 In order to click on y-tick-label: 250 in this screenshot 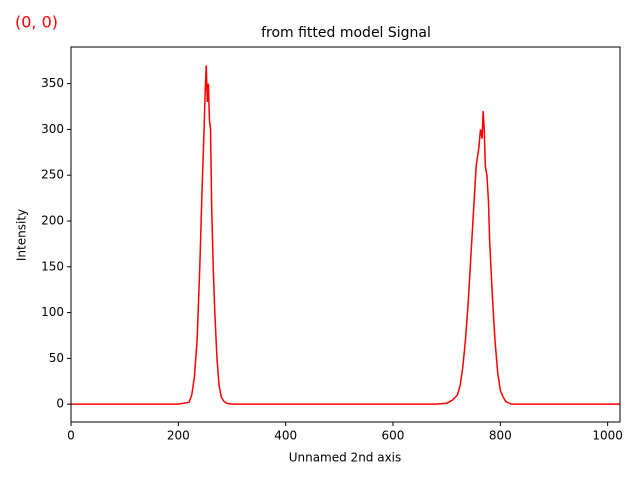, I will do `click(52, 175)`.